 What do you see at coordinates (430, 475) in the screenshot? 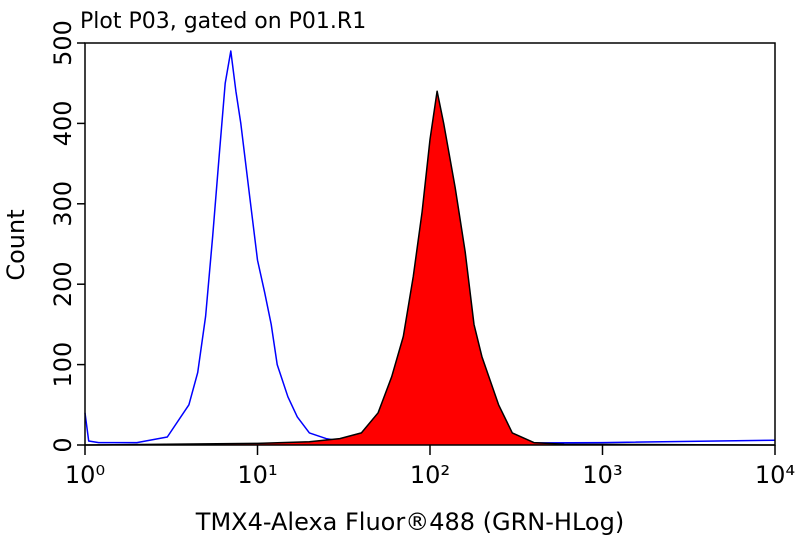
I see `x-tick-label: 10²` at bounding box center [430, 475].